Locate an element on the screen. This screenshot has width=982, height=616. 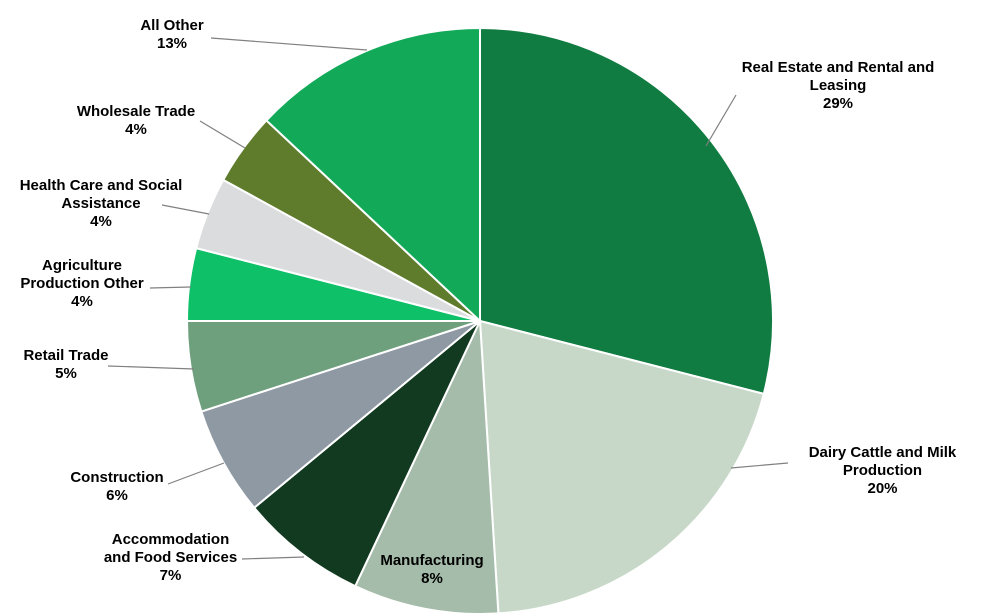
slice-label-text: Construction is located at coordinates (117, 477).